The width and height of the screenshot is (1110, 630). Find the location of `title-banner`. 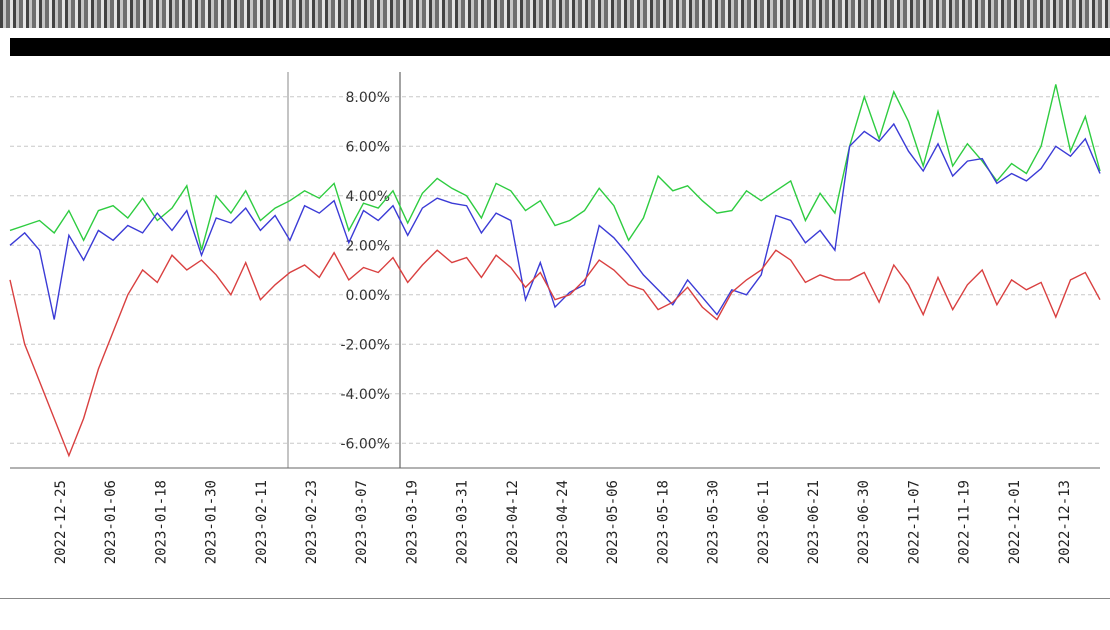

title-banner is located at coordinates (555, 14).